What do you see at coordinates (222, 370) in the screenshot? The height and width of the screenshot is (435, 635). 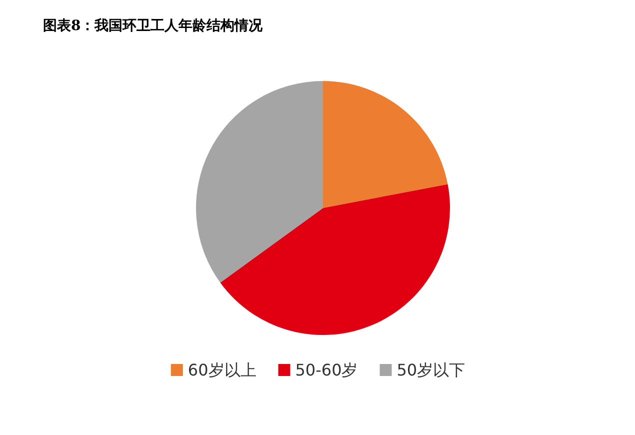 I see `legend-label: 60岁以上` at bounding box center [222, 370].